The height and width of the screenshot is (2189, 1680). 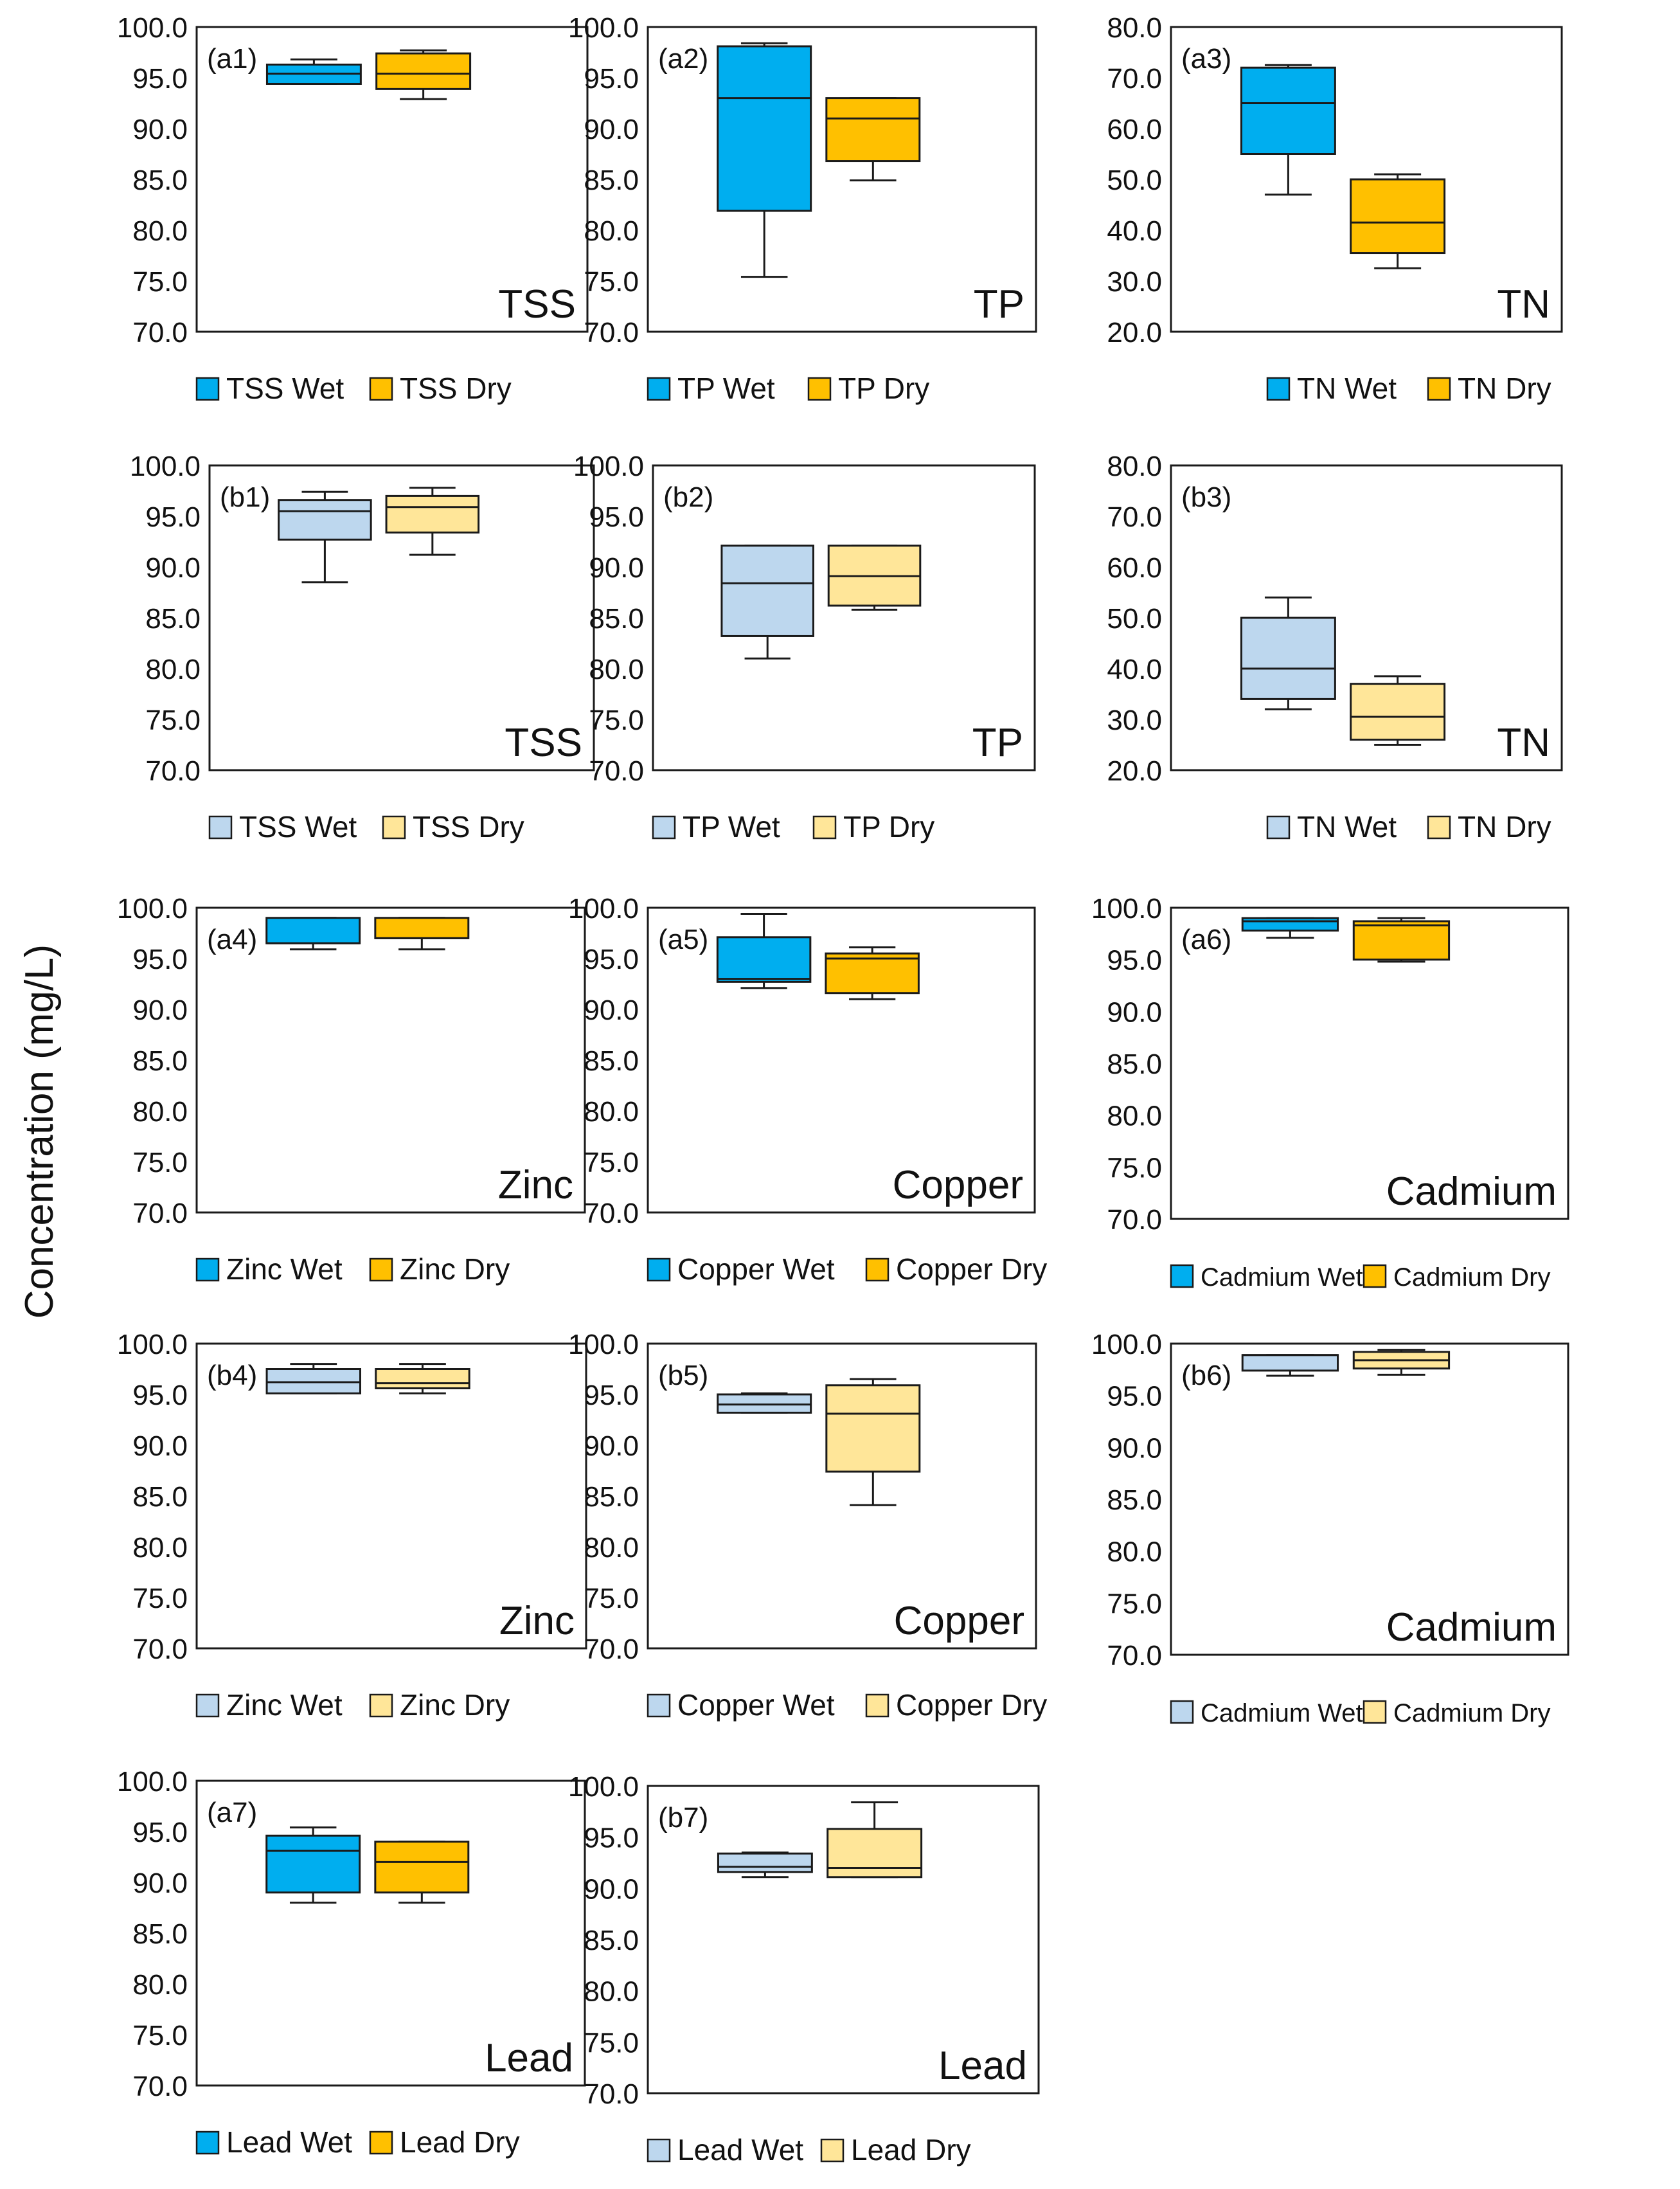 I want to click on panel-label: (b5), so click(x=683, y=1375).